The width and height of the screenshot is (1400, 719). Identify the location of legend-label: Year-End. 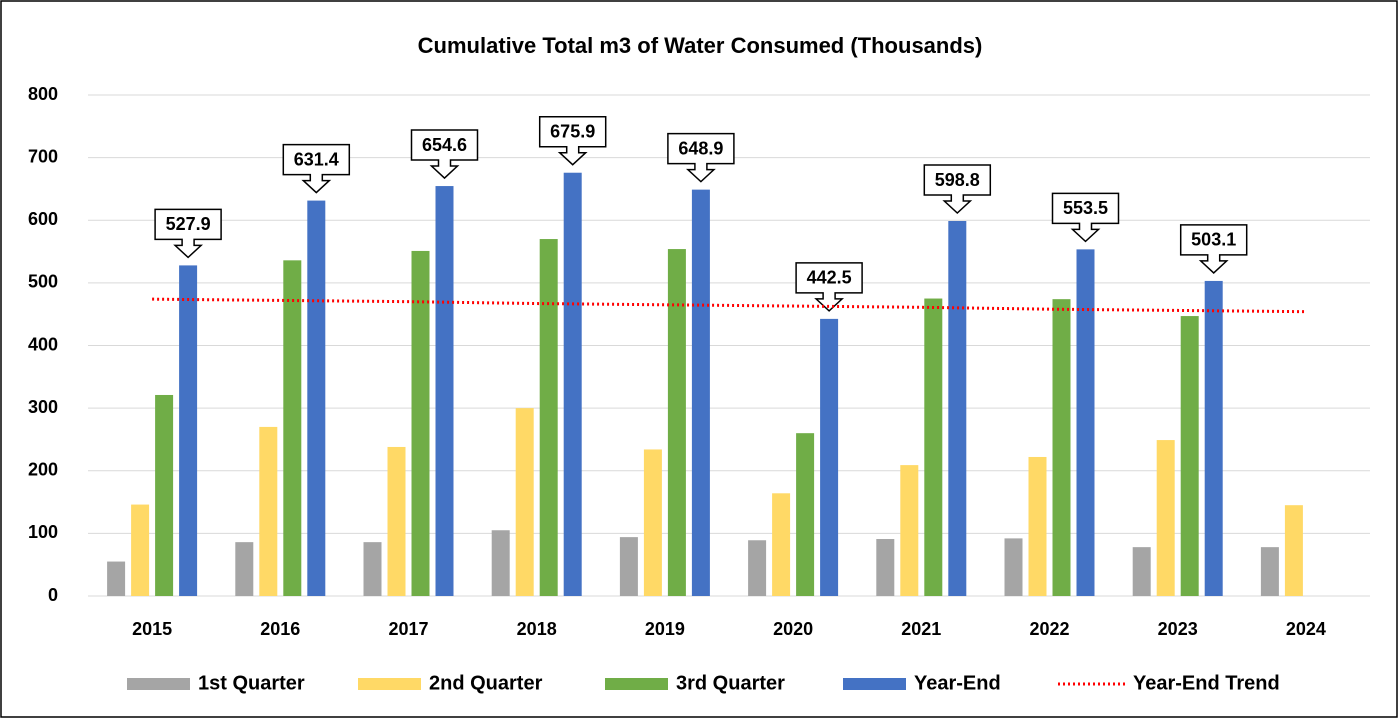
(957, 683).